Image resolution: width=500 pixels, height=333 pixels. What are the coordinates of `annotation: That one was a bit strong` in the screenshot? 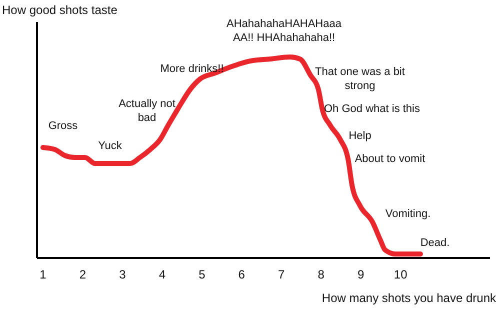 It's located at (360, 79).